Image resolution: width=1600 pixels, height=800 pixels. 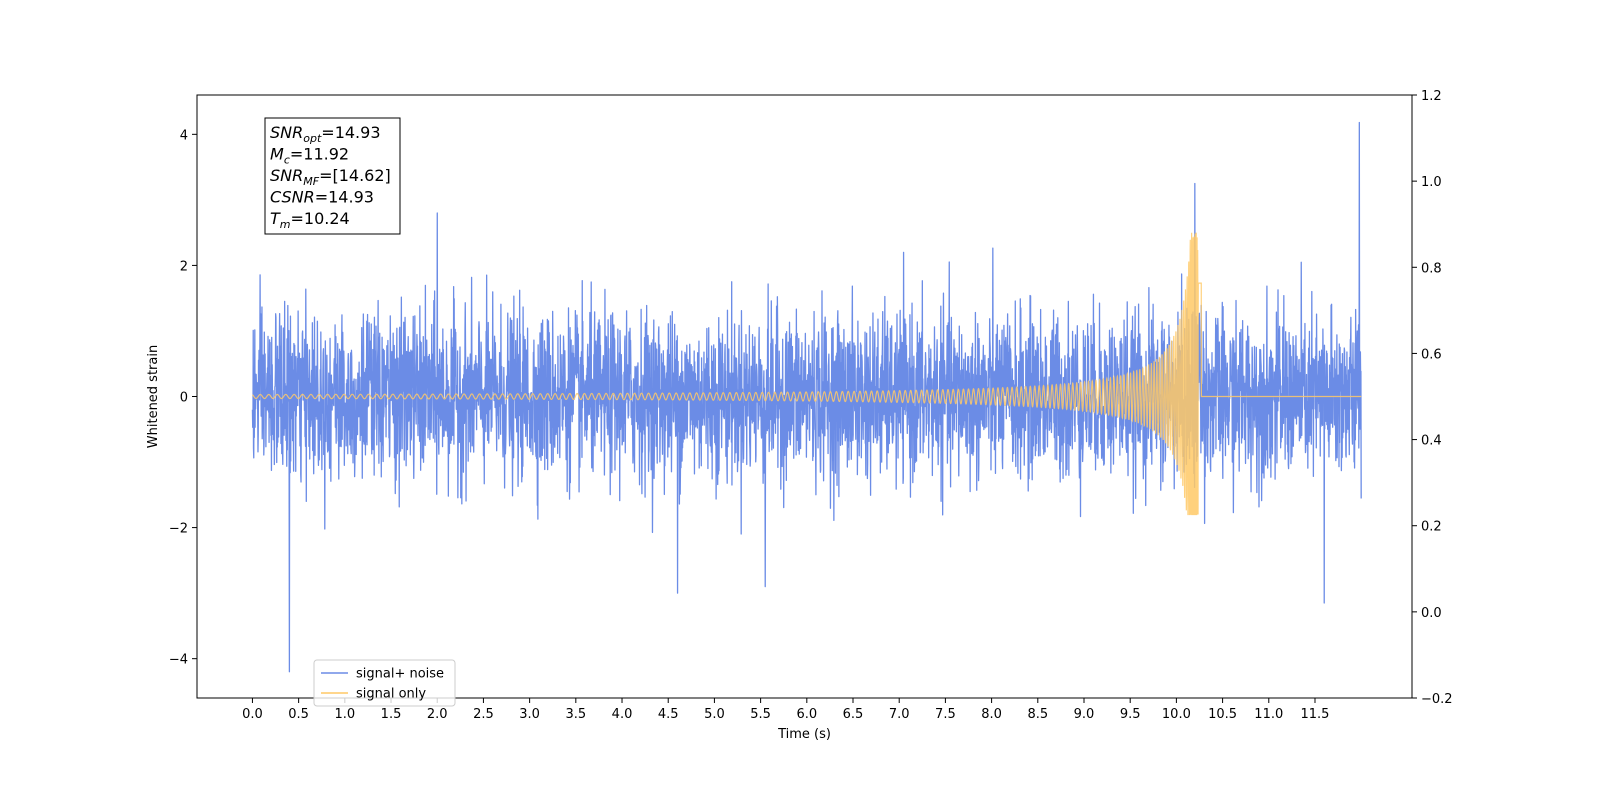 I want to click on annotation-frame, so click(x=332, y=176).